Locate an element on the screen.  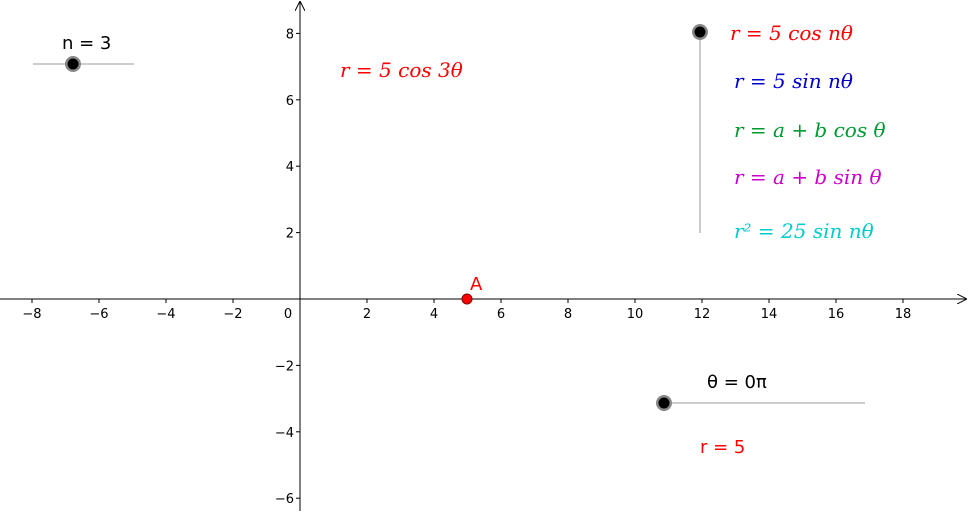
y-axis-ticks: 8 6 4 2 −2 −4 −6 is located at coordinates (287, 267).